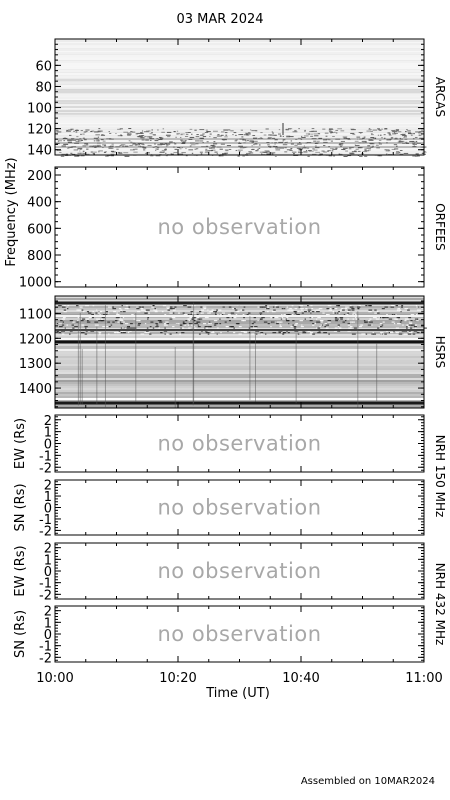  I want to click on hsrs-spectrogram, so click(241, 352).